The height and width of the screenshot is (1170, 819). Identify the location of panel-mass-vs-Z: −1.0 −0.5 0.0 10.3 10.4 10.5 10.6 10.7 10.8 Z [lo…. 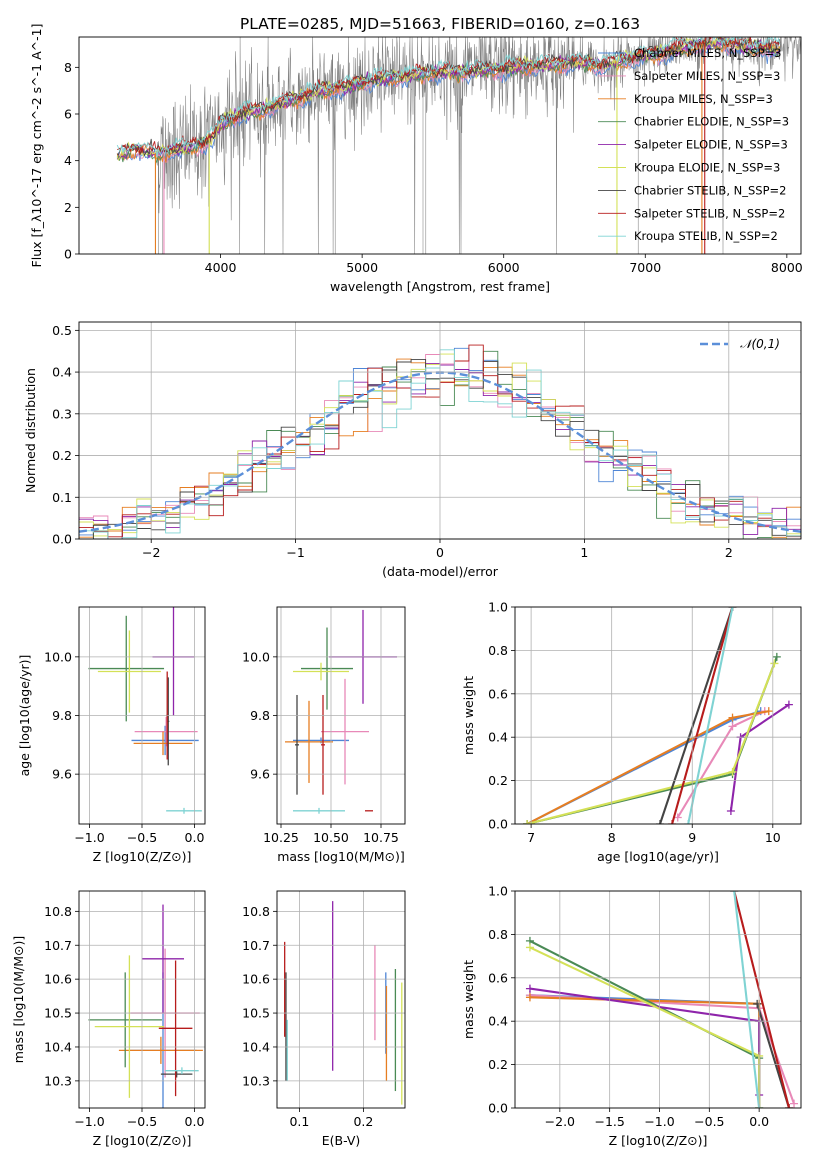
(108, 1019).